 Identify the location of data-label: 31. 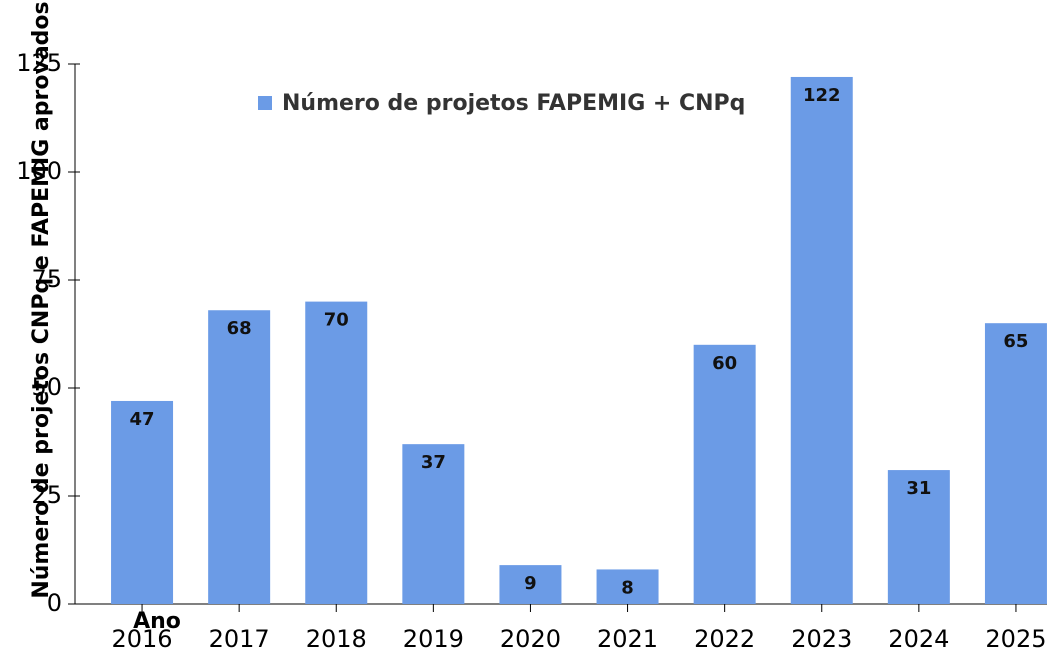
(918, 488).